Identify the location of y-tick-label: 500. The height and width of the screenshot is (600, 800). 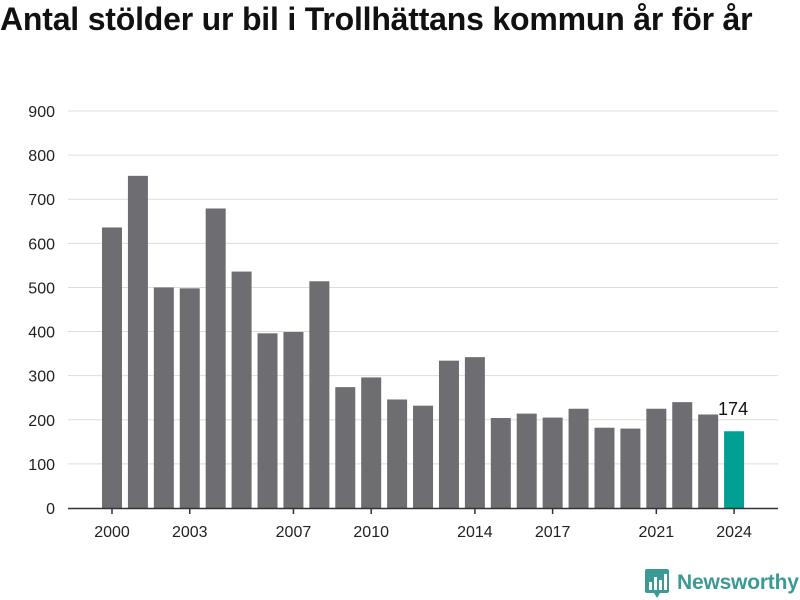
(41, 288).